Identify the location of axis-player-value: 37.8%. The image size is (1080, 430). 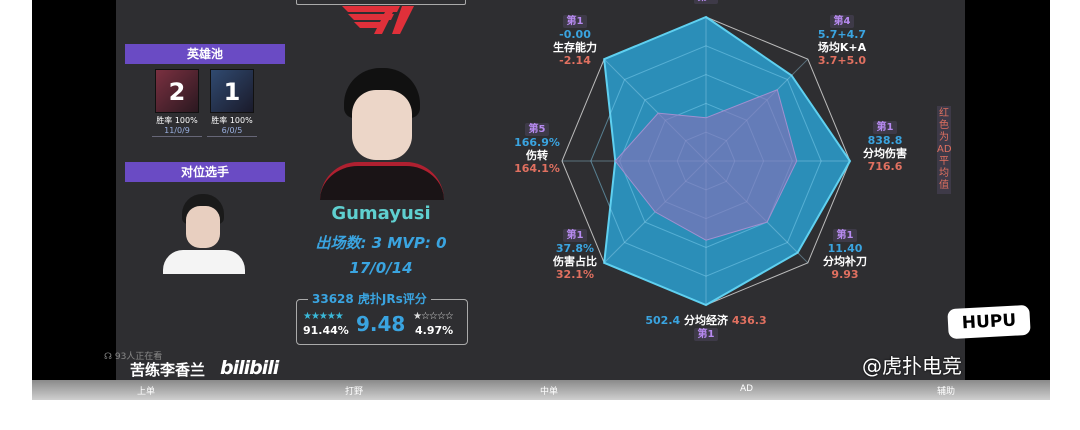
(575, 248).